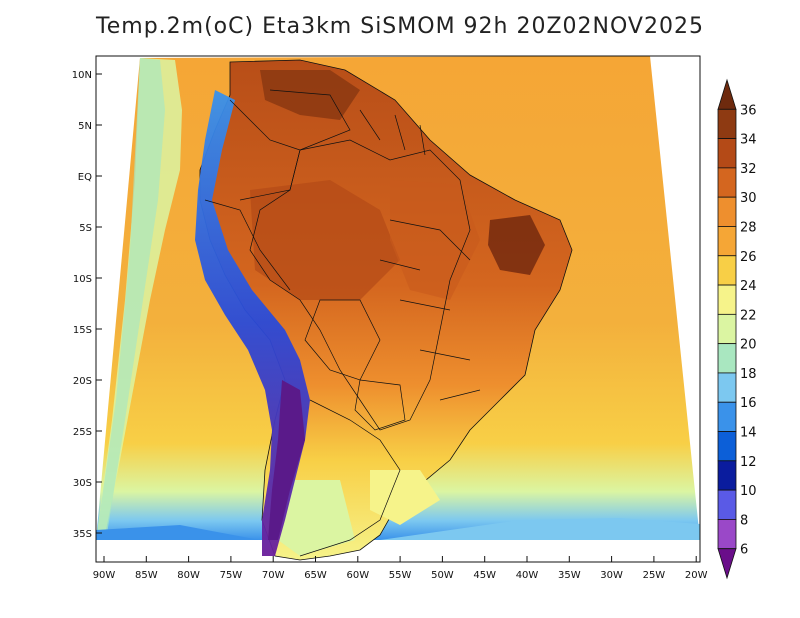  I want to click on south-atlantic-cool, so click(540, 529).